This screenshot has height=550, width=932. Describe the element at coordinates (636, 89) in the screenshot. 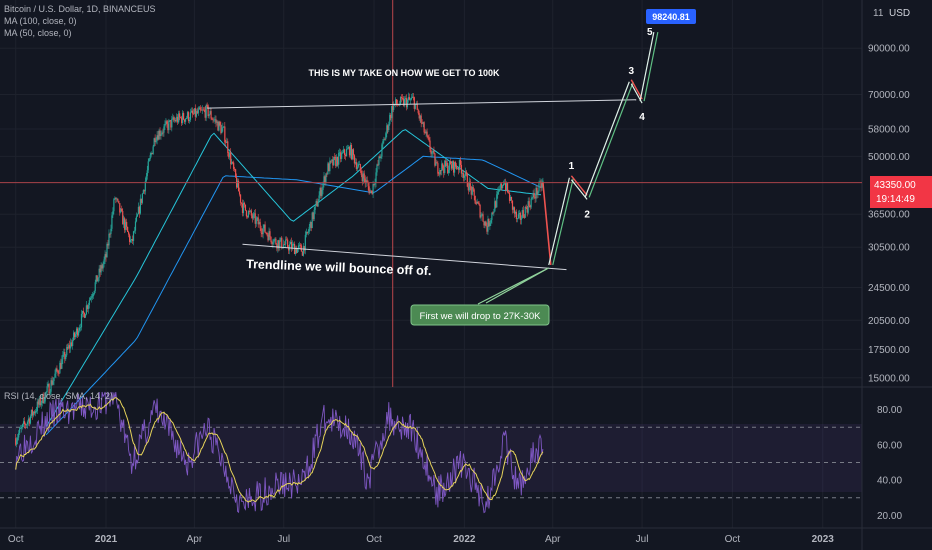

I see `wave-segment-down` at that location.